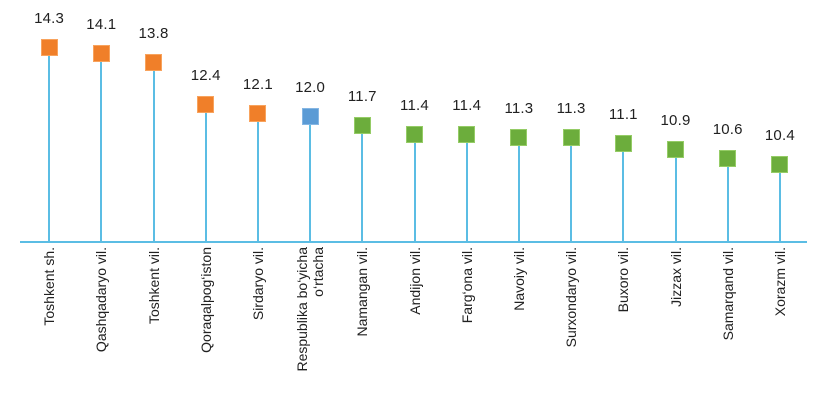 The height and width of the screenshot is (417, 821). What do you see at coordinates (780, 332) in the screenshot?
I see `category-label: Xorazm vil.` at bounding box center [780, 332].